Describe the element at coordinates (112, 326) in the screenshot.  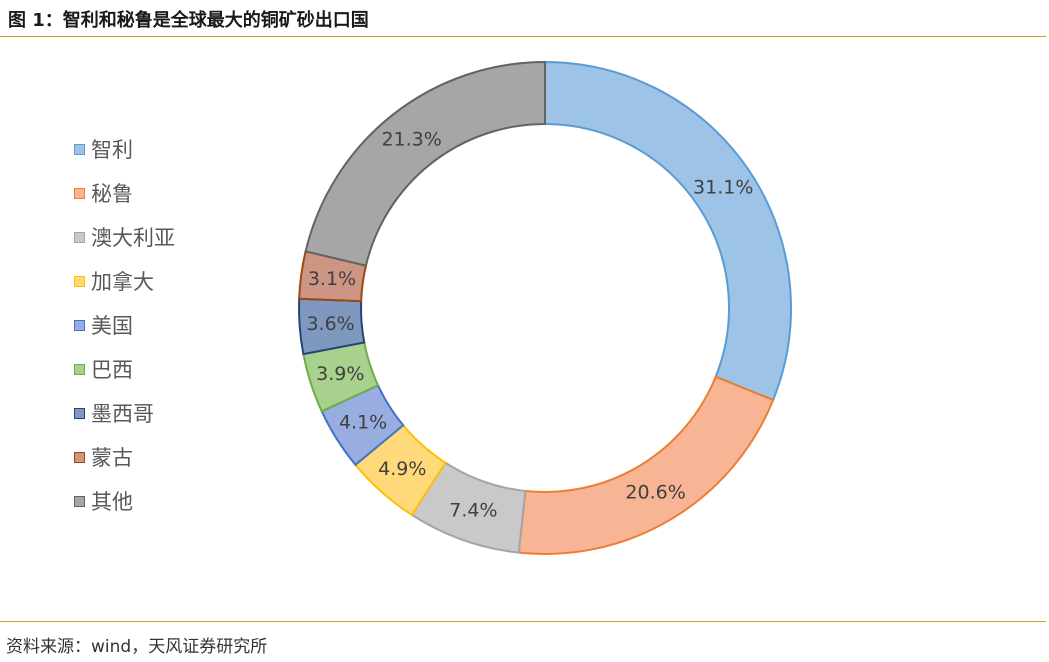
I see `legend-label: 美国` at that location.